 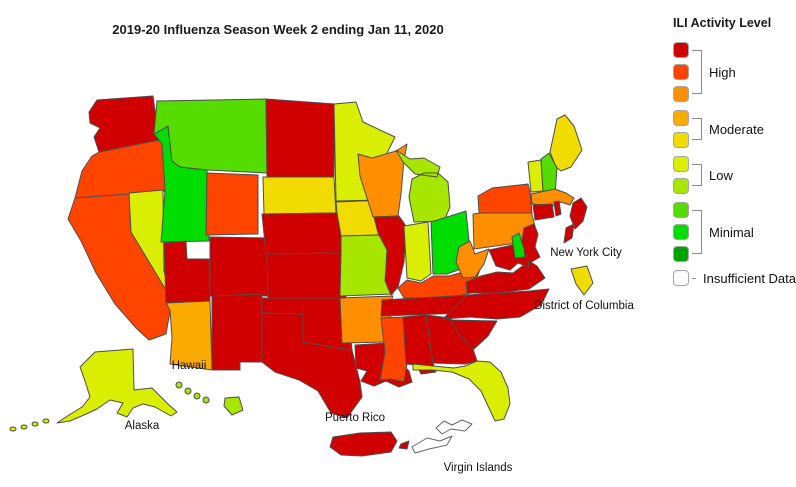 I want to click on state-west-virginia, so click(x=472, y=259).